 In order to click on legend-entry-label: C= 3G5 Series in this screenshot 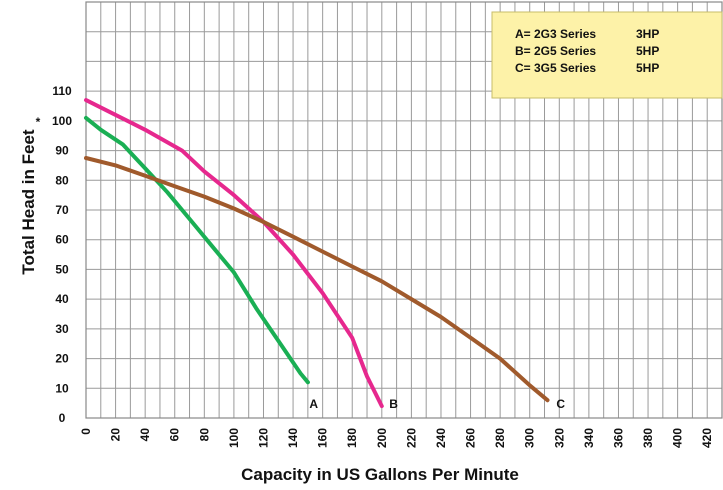, I will do `click(555, 68)`.